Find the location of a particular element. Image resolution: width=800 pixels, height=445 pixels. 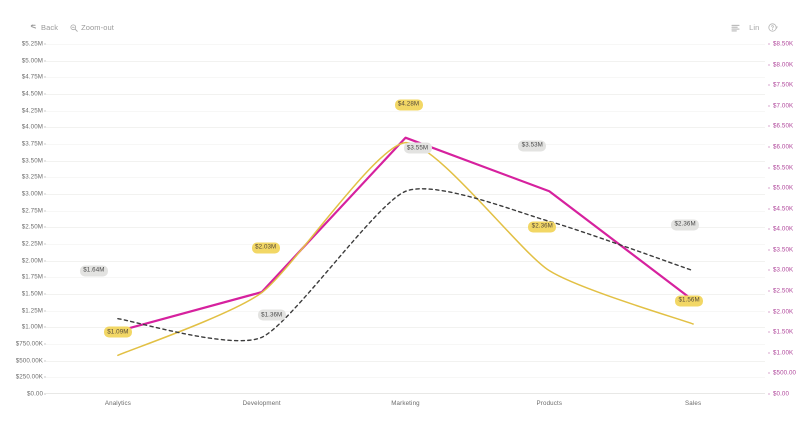

left-y-axis-tick: $3.75M is located at coordinates (32, 144).